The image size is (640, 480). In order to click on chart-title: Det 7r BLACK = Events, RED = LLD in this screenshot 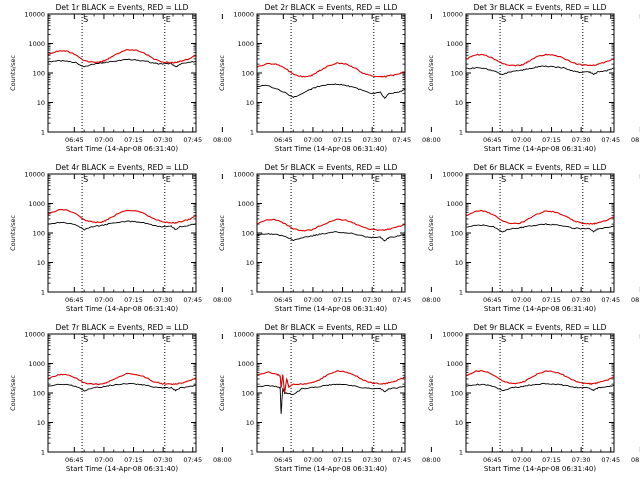, I will do `click(122, 327)`.